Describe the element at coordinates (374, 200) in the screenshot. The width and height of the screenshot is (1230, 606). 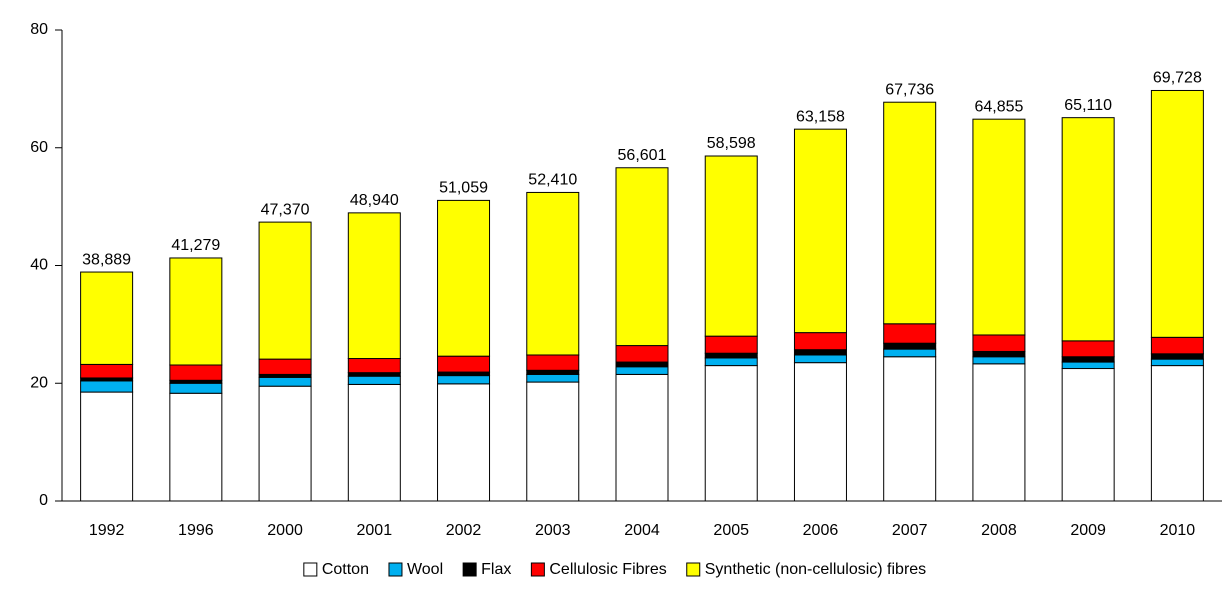
I see `total-label: 48,940` at that location.